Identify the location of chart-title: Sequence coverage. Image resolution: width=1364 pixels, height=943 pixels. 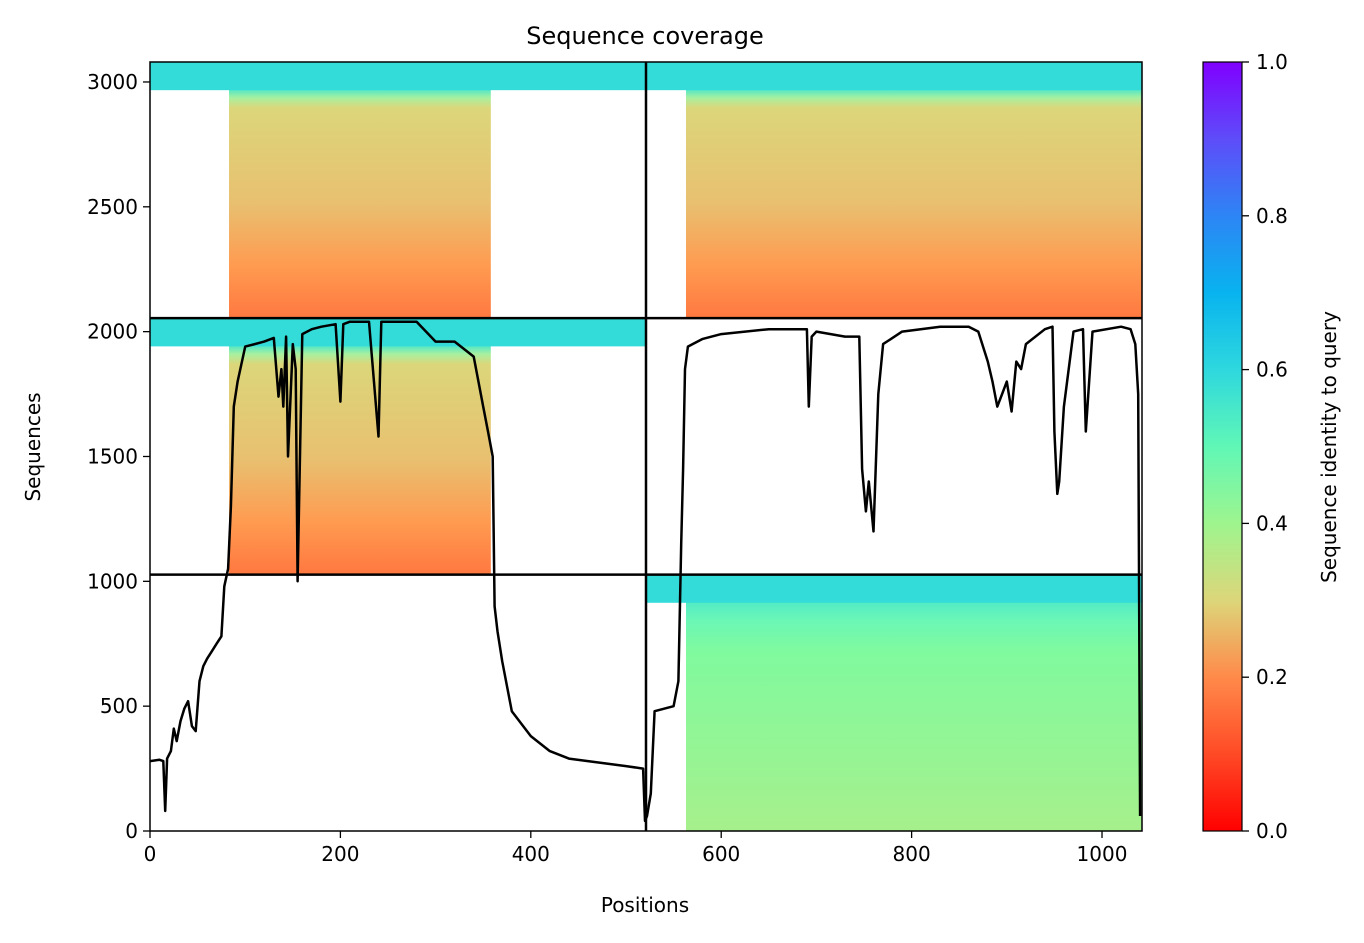
(644, 36).